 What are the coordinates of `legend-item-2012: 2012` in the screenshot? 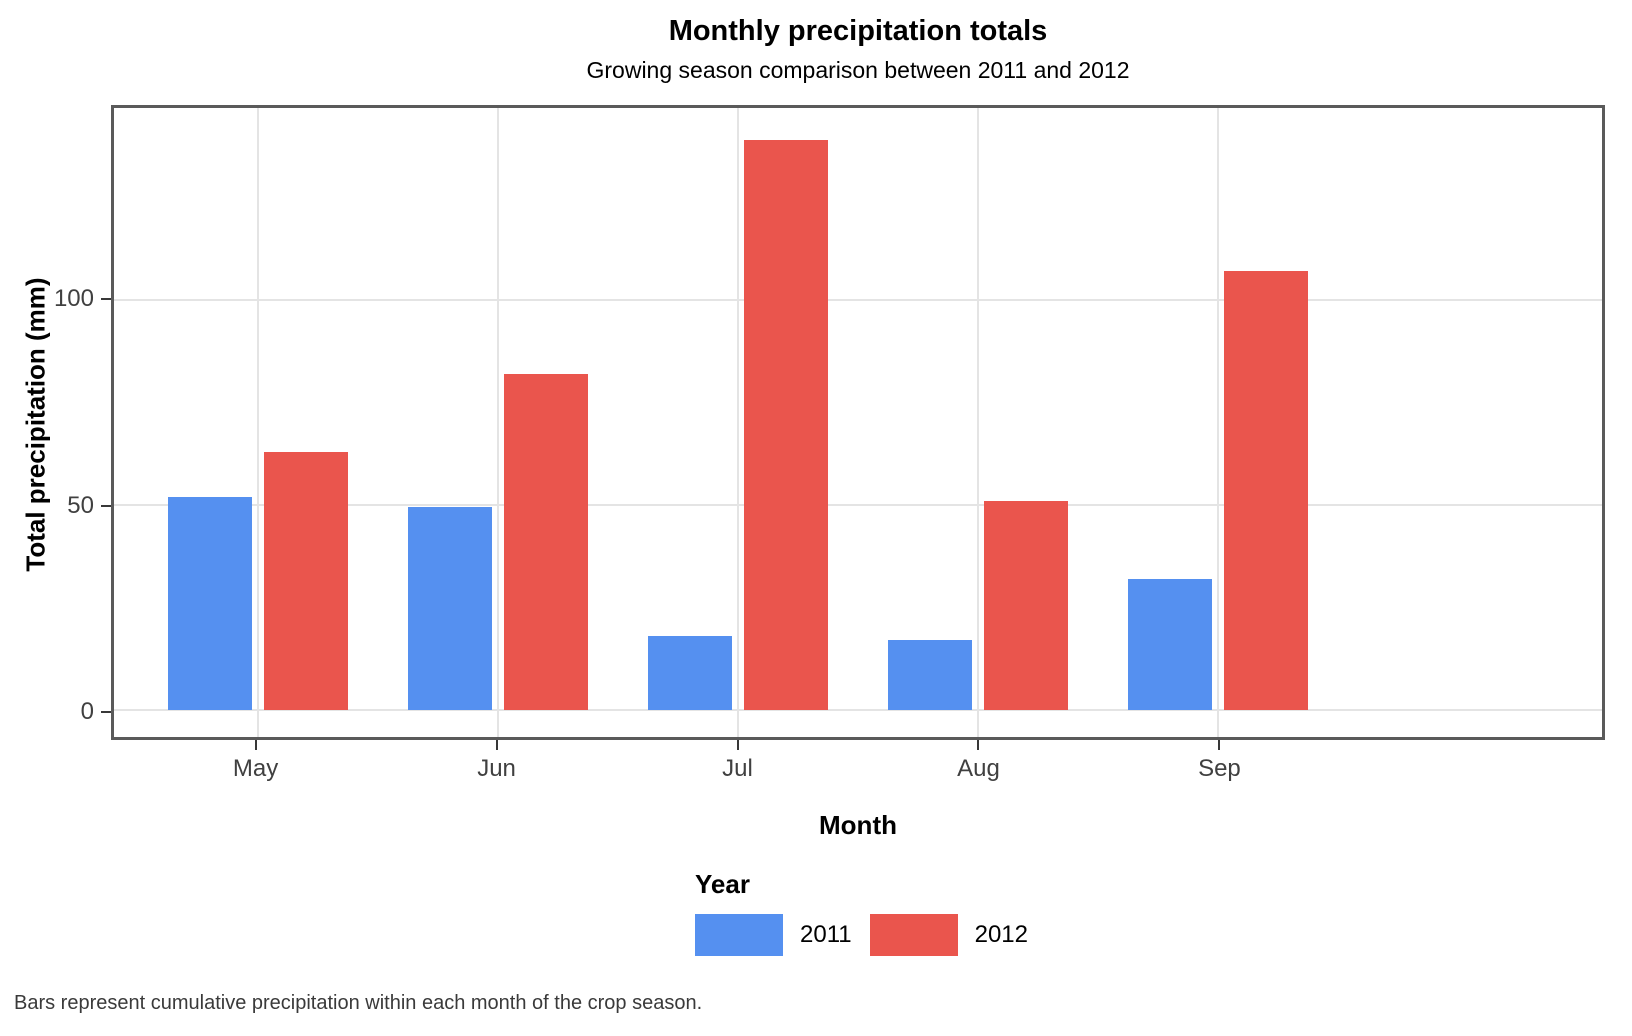 It's located at (948, 935).